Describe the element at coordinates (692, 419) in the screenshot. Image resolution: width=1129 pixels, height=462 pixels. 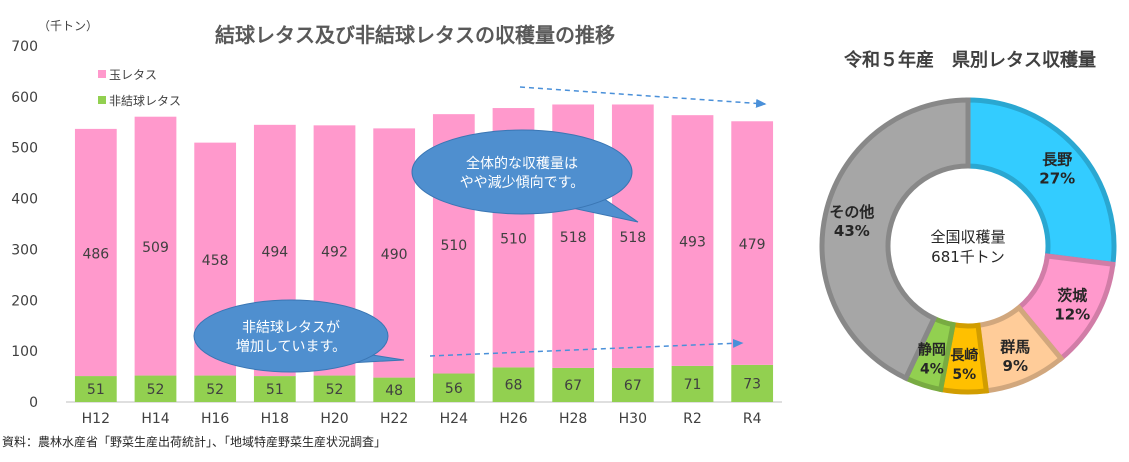
I see `x-tick-label: R2` at that location.